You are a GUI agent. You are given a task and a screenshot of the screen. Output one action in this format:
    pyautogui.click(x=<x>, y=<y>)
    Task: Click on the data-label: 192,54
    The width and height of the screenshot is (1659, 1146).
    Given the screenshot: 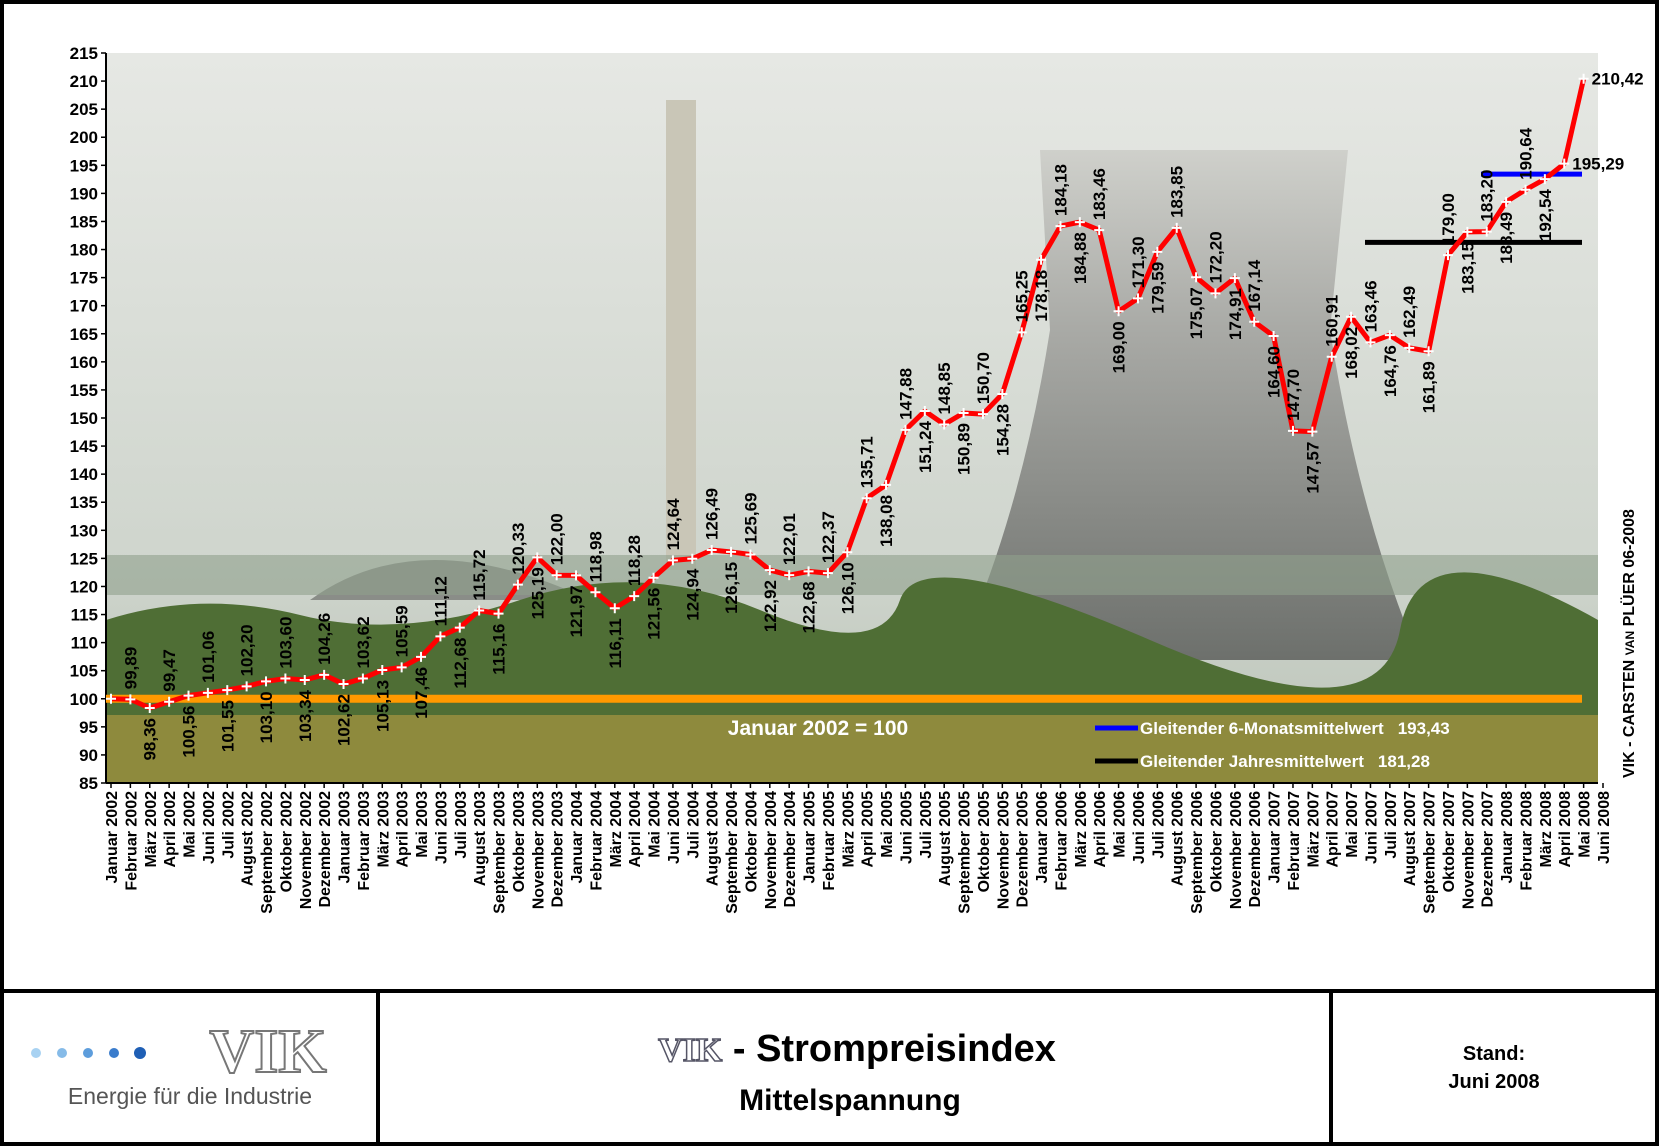 What is the action you would take?
    pyautogui.click(x=1545, y=215)
    